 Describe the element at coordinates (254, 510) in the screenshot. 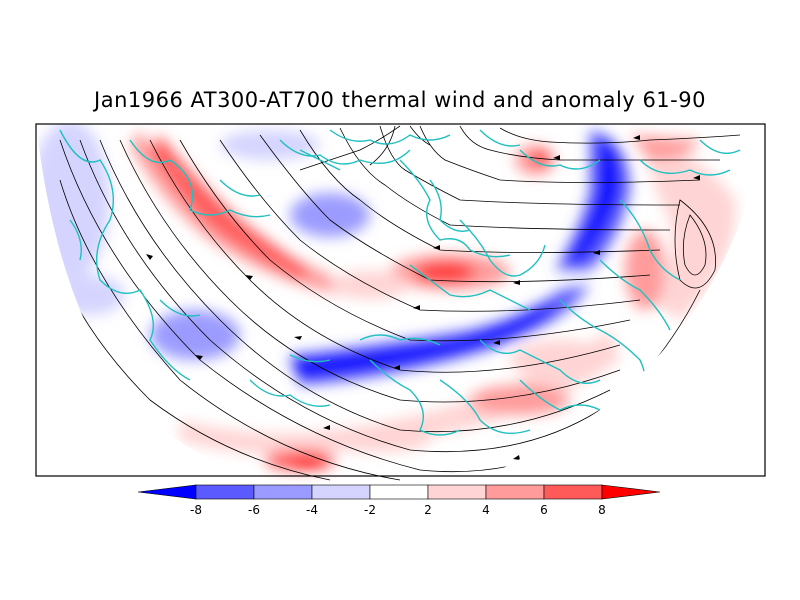

I see `colorbar-tick-label: -6` at that location.